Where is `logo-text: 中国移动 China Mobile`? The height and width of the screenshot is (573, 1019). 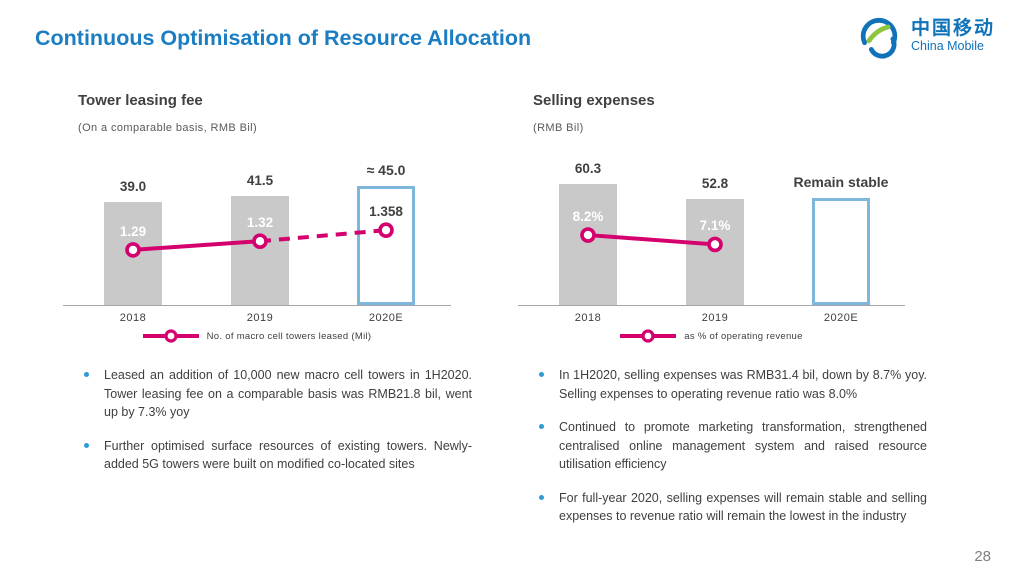 logo-text: 中国移动 China Mobile is located at coordinates (953, 36).